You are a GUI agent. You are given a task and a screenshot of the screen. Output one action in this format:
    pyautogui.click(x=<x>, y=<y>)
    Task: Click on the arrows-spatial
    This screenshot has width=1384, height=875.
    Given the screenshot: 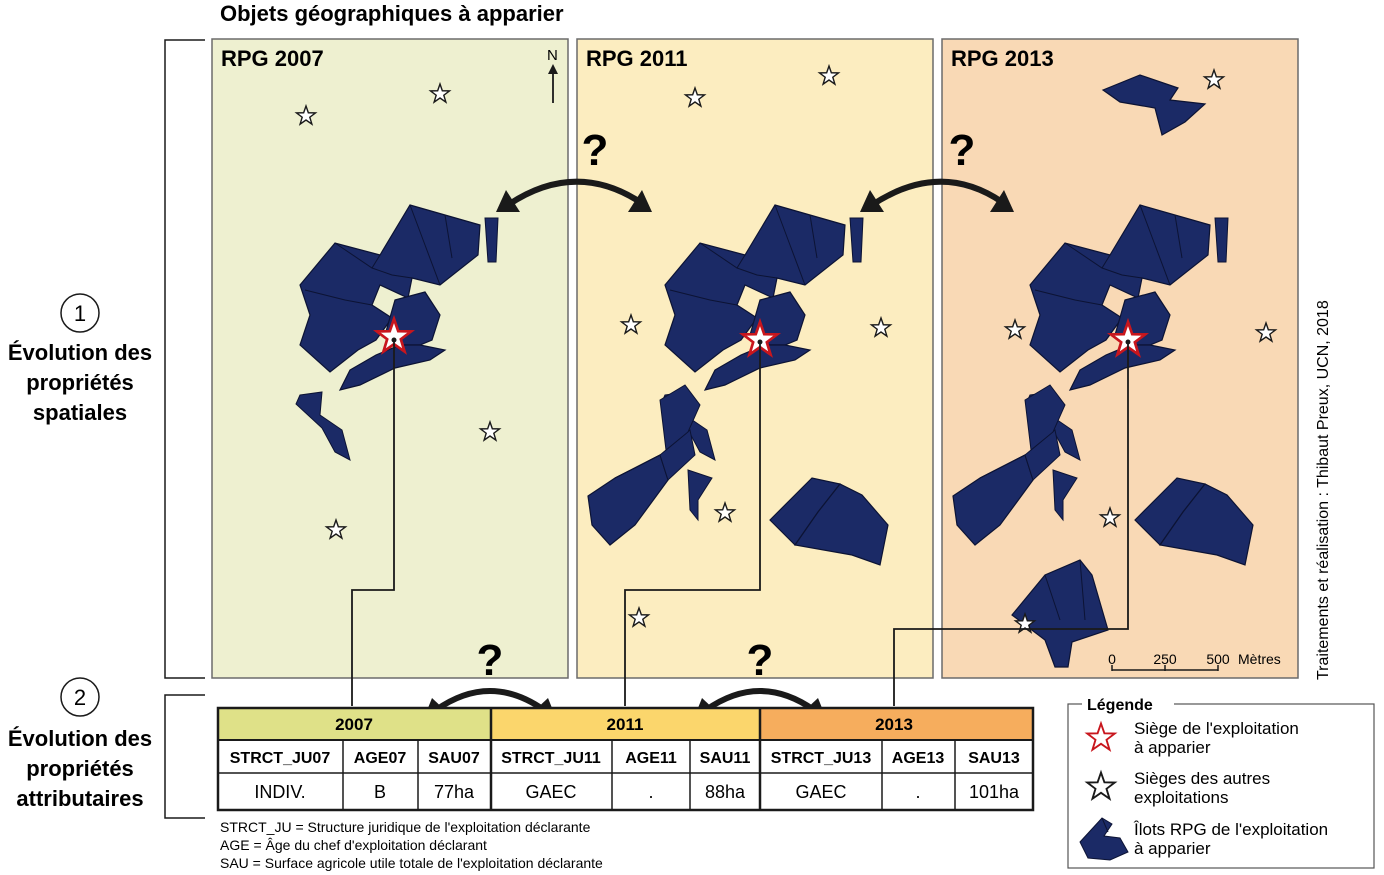 What is the action you would take?
    pyautogui.click(x=755, y=193)
    